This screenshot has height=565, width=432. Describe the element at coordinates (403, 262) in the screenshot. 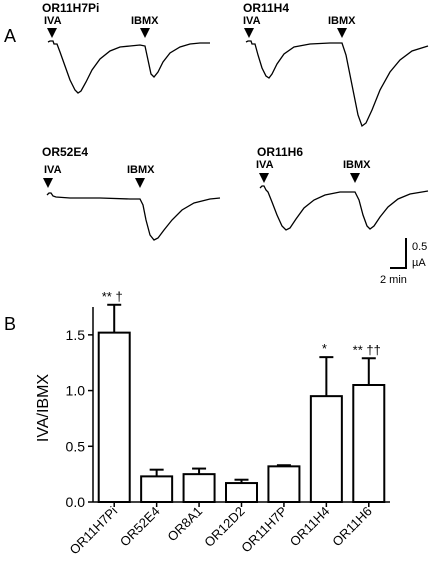

I see `scale-bar: 0.5 µA 2 min` at that location.